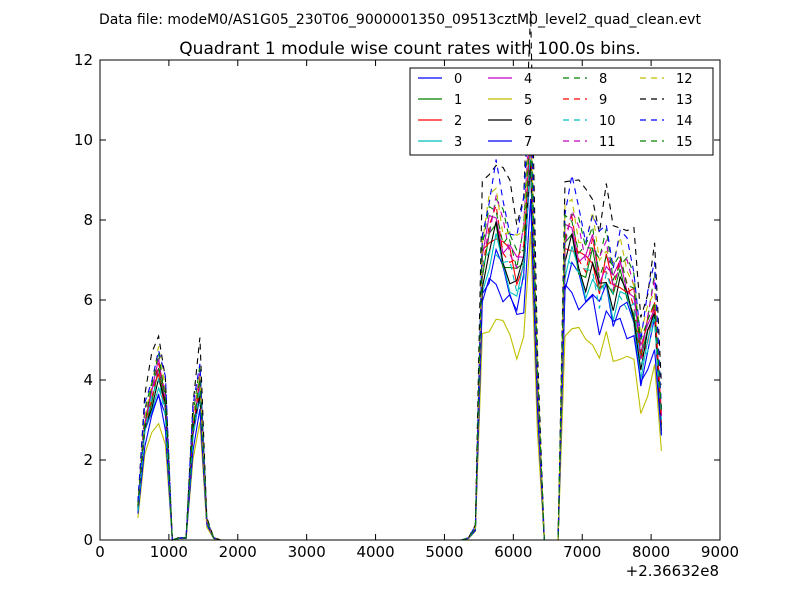  What do you see at coordinates (603, 100) in the screenshot?
I see `legend-label-9: 9` at bounding box center [603, 100].